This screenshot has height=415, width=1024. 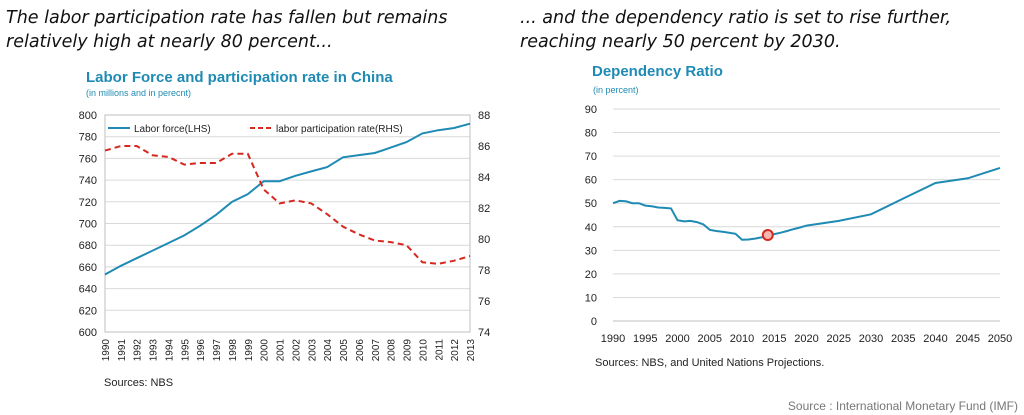 I want to click on dep-y-tick-label: 0, so click(x=594, y=322).